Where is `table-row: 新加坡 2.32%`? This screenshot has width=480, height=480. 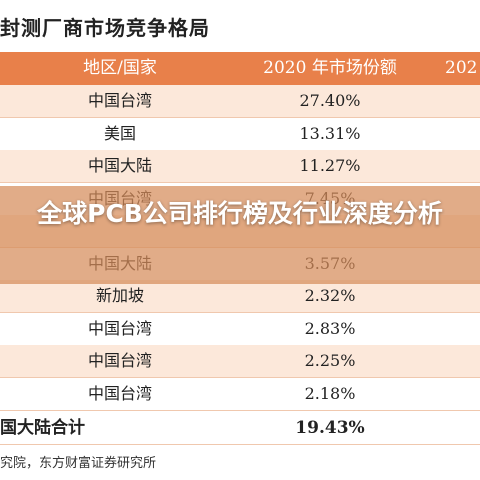 table-row: 新加坡 2.32% is located at coordinates (240, 296).